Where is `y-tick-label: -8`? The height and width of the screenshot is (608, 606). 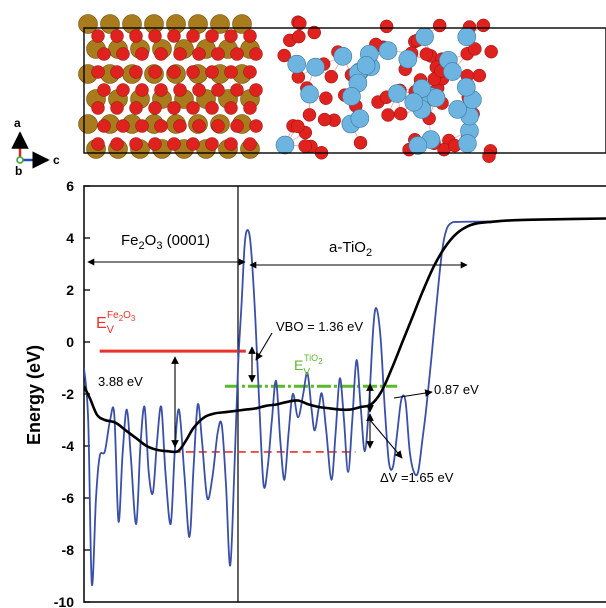
y-tick-label: -8 is located at coordinates (68, 550).